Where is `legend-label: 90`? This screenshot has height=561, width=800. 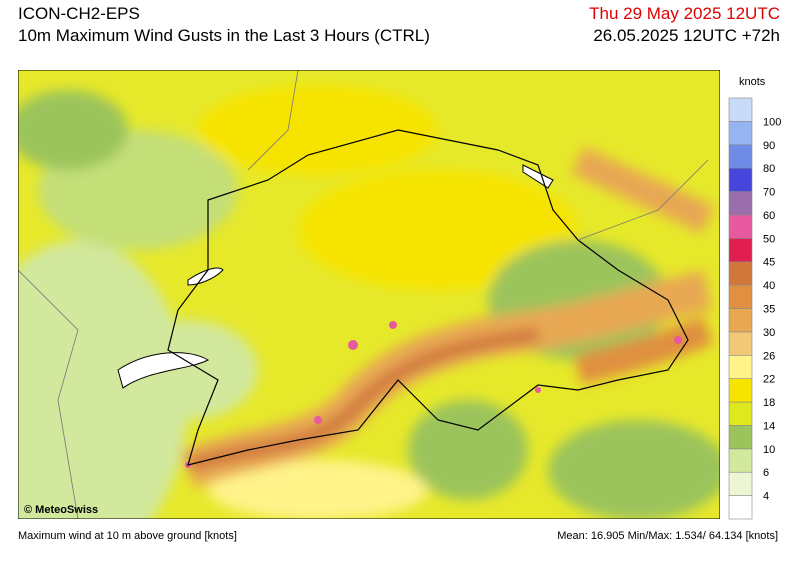 legend-label: 90 is located at coordinates (769, 146).